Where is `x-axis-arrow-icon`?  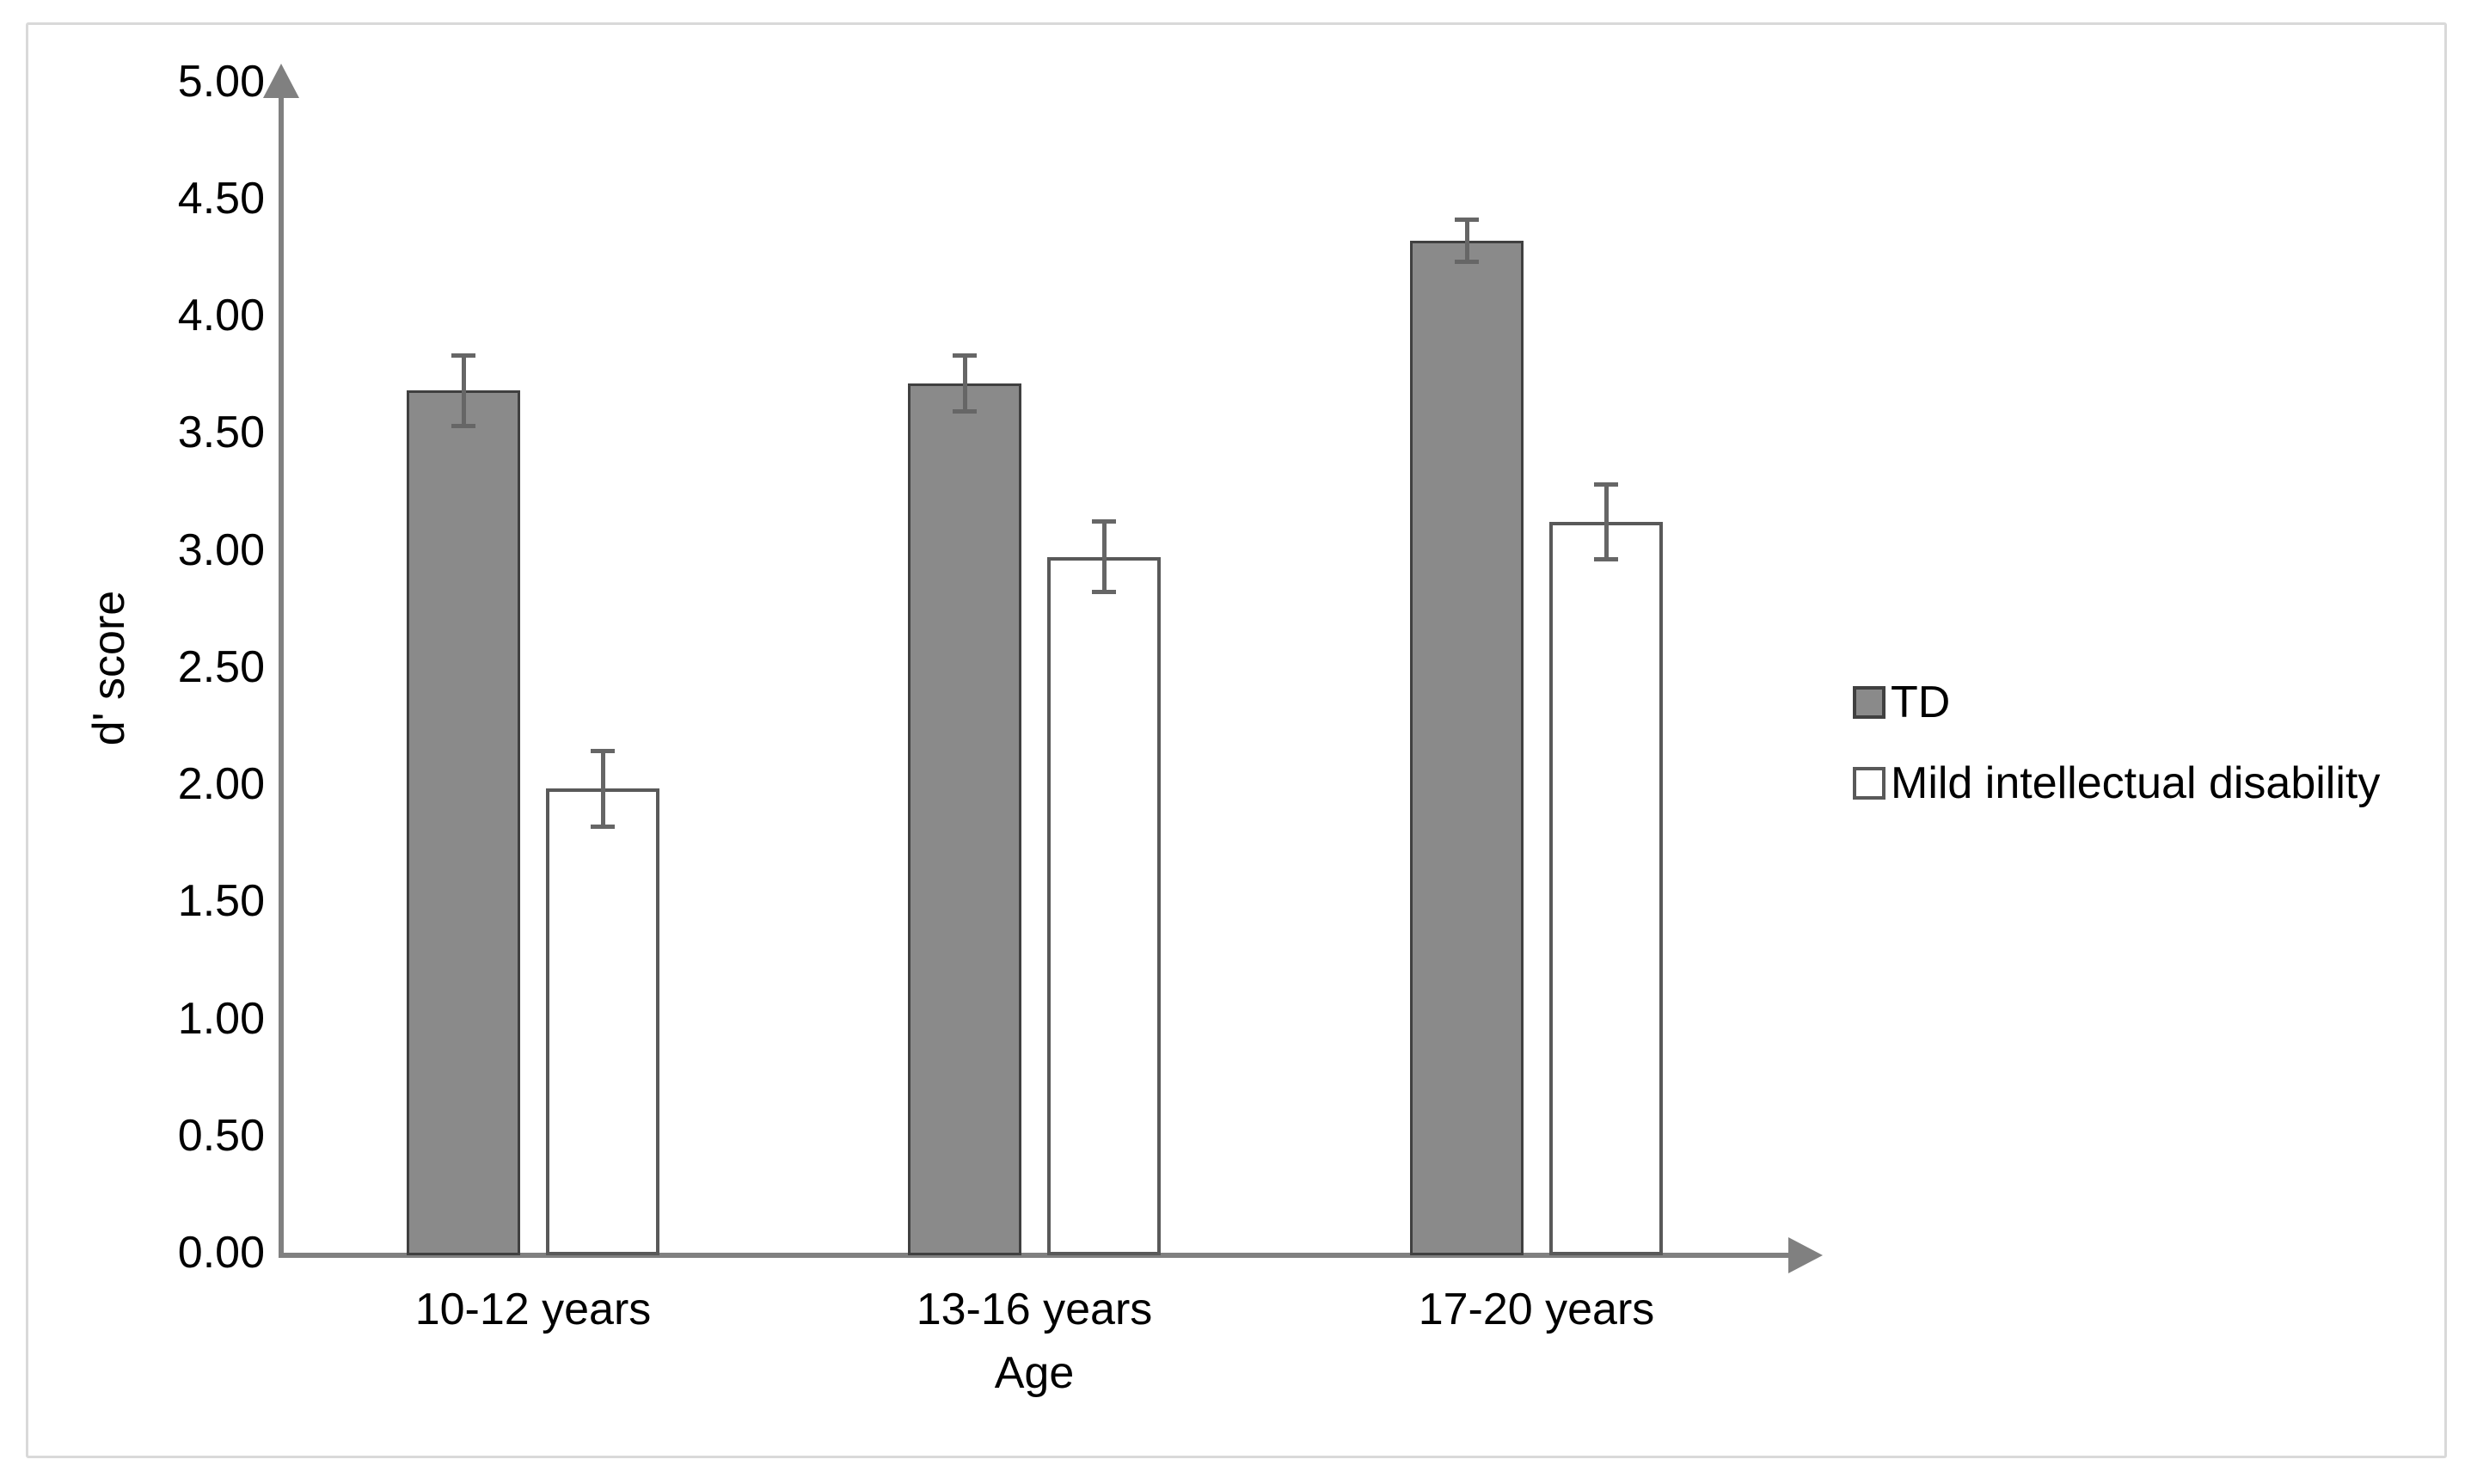 x-axis-arrow-icon is located at coordinates (1805, 1255).